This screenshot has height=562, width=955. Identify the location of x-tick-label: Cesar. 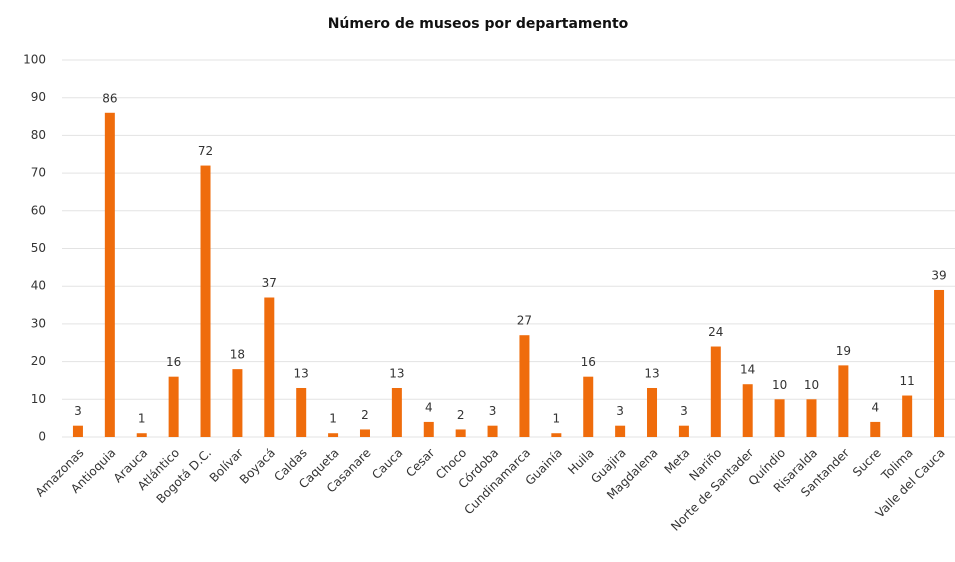
(420, 463).